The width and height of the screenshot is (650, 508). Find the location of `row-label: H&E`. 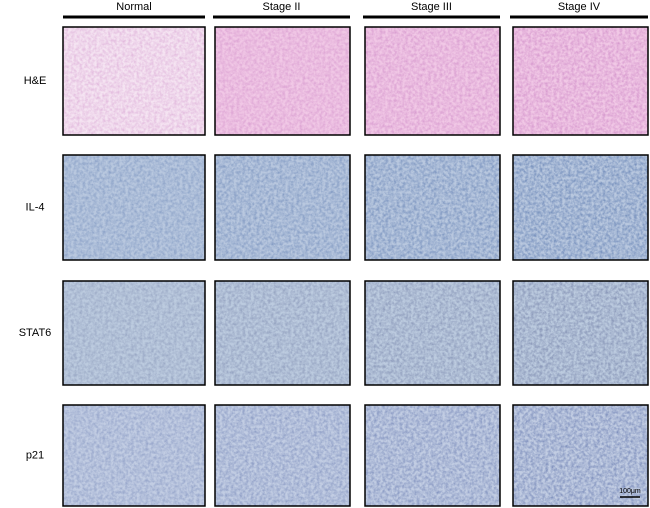

row-label: H&E is located at coordinates (35, 81).